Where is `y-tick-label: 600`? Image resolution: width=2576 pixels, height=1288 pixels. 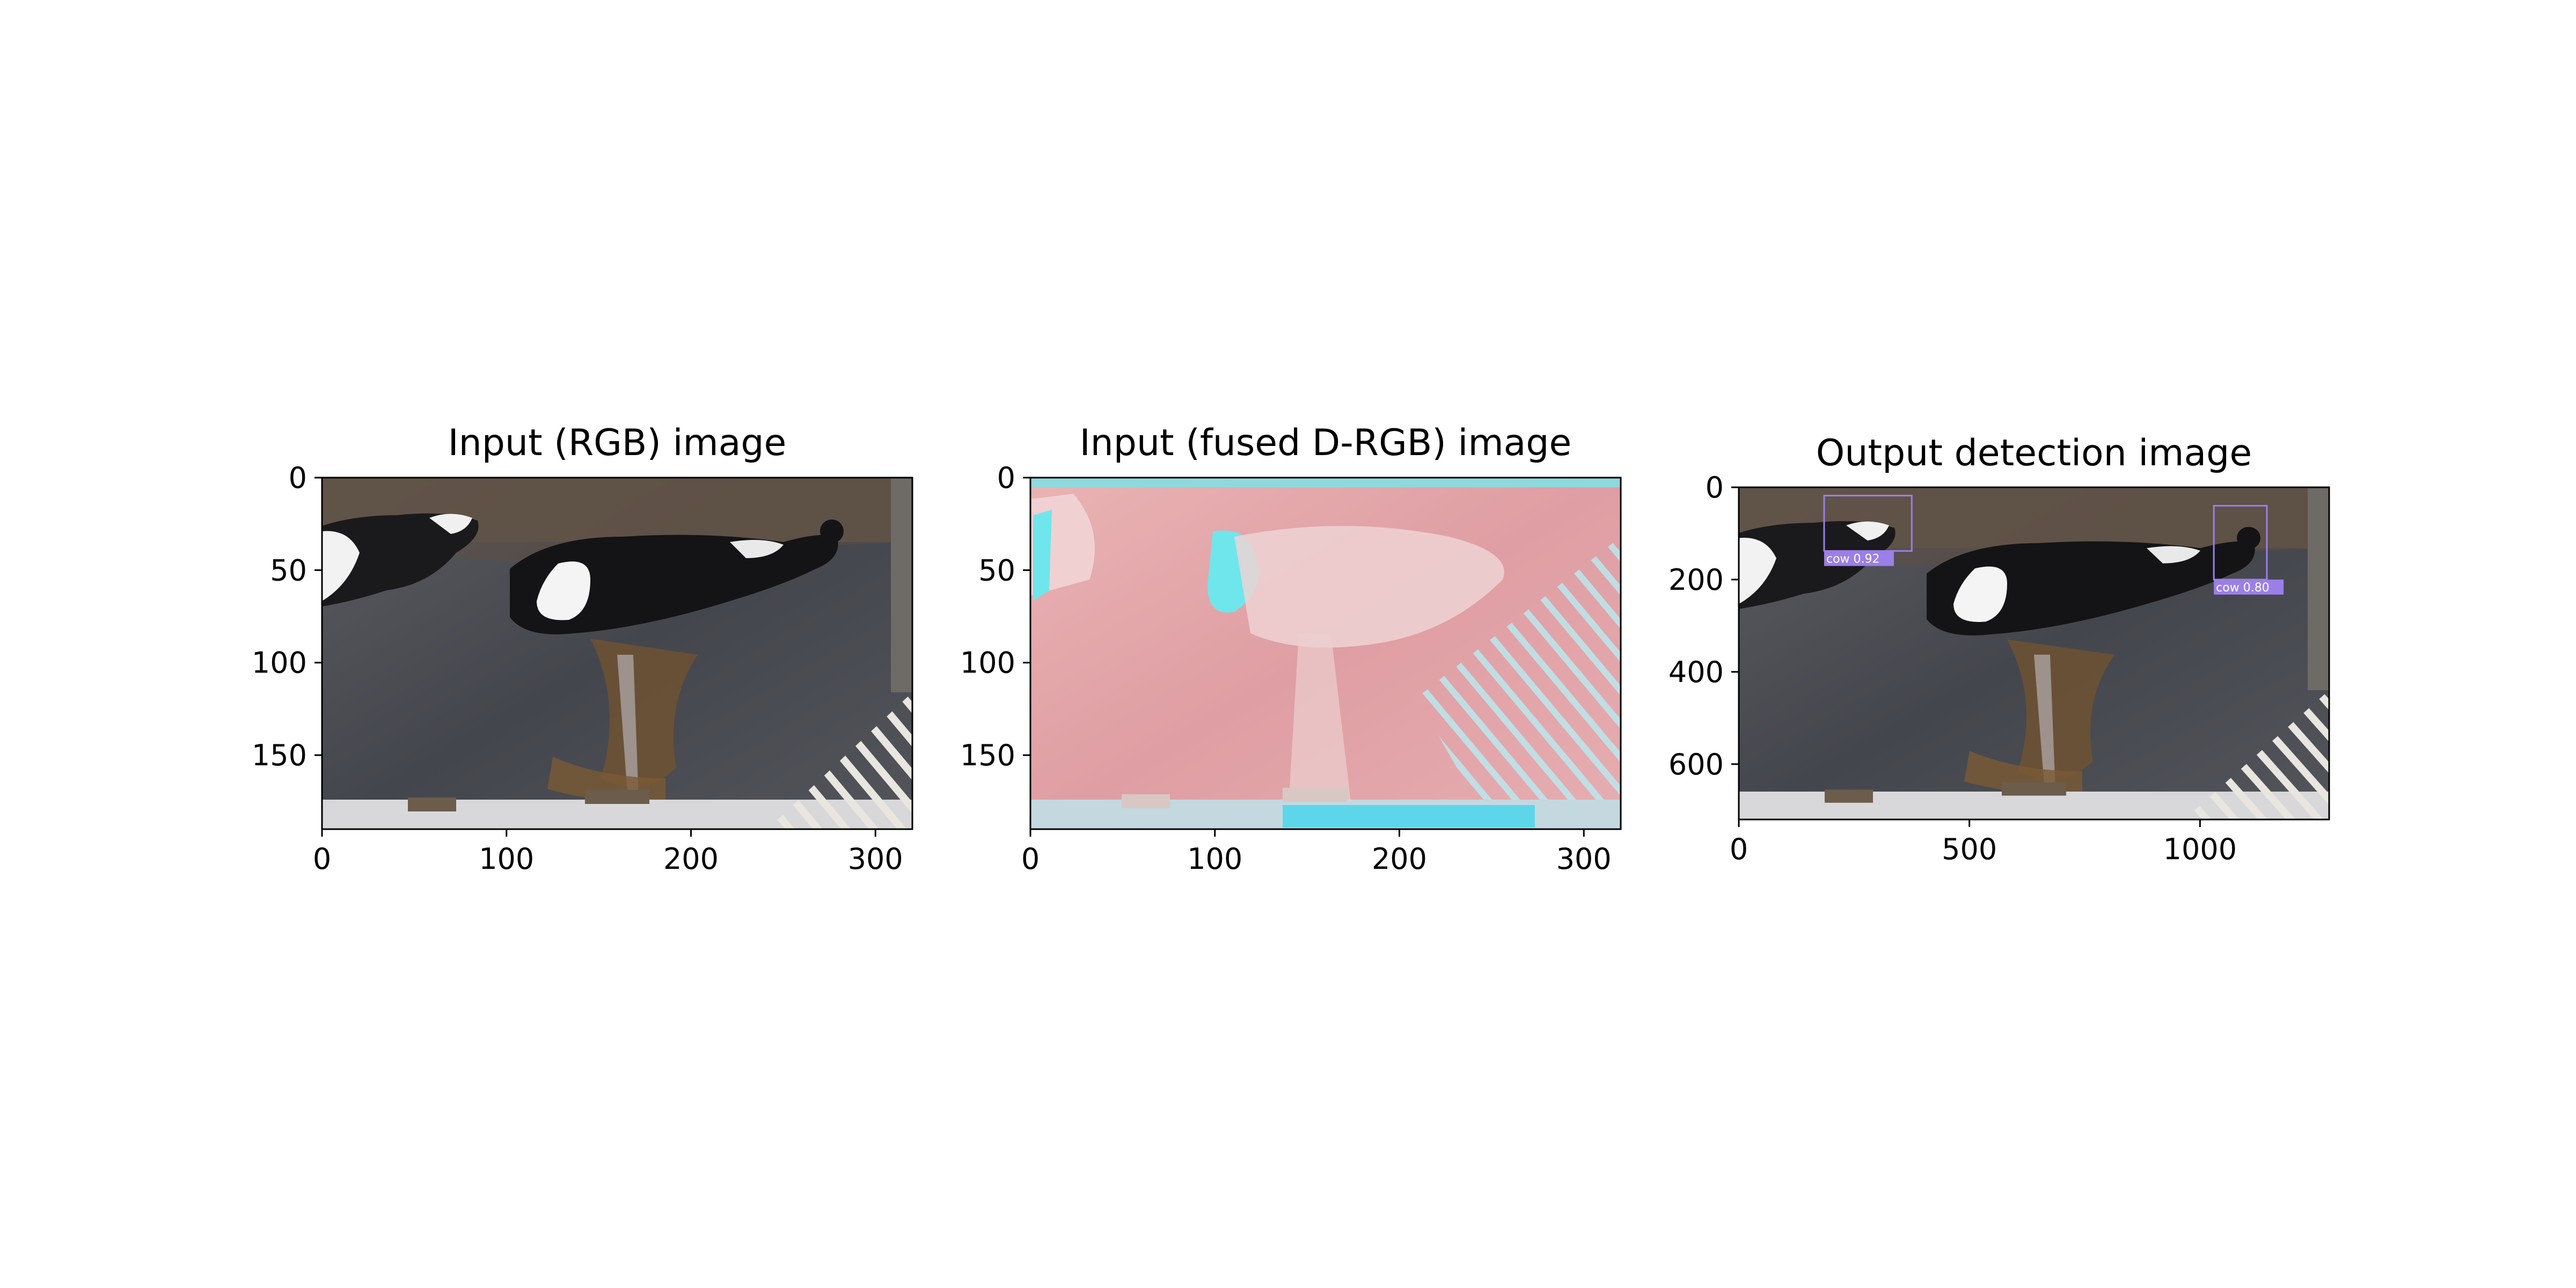
y-tick-label: 600 is located at coordinates (1696, 764).